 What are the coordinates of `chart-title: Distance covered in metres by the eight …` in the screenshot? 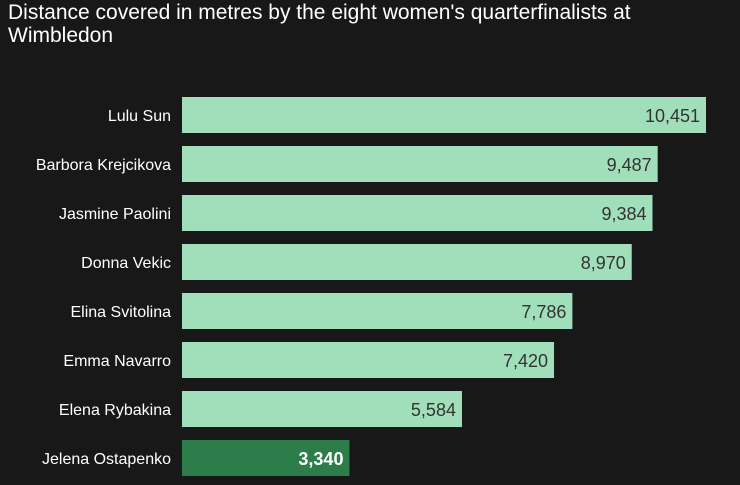 It's located at (319, 24).